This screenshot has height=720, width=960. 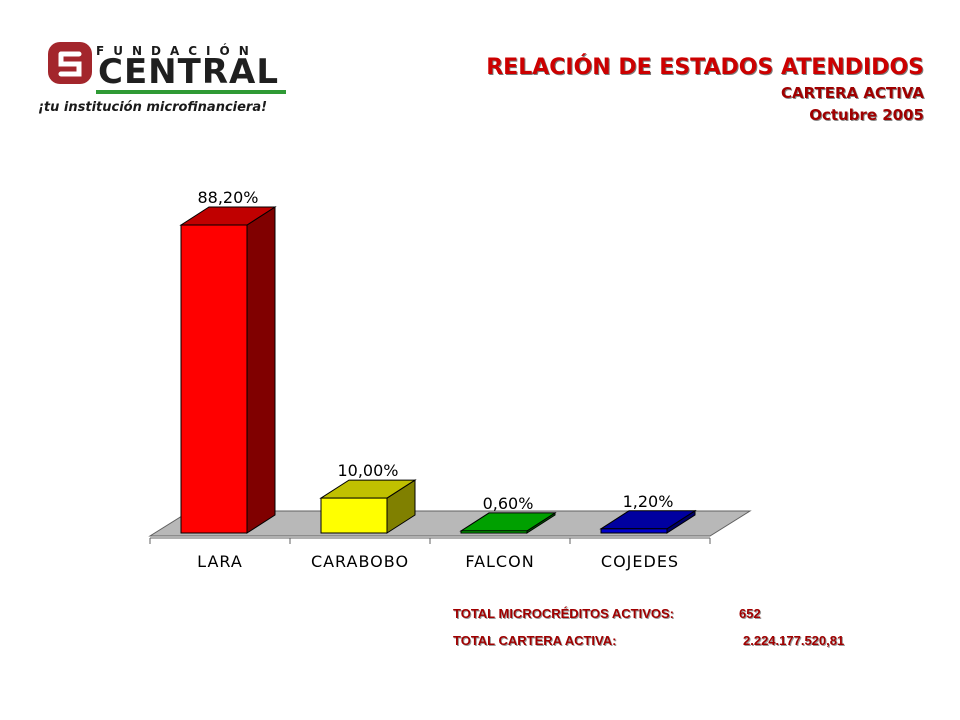 What do you see at coordinates (640, 561) in the screenshot?
I see `x-tick-label: COJEDES` at bounding box center [640, 561].